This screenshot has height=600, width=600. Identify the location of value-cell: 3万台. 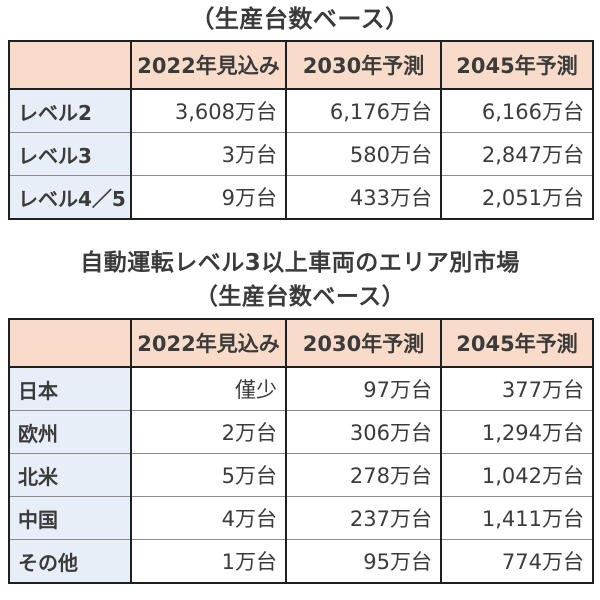
(208, 154).